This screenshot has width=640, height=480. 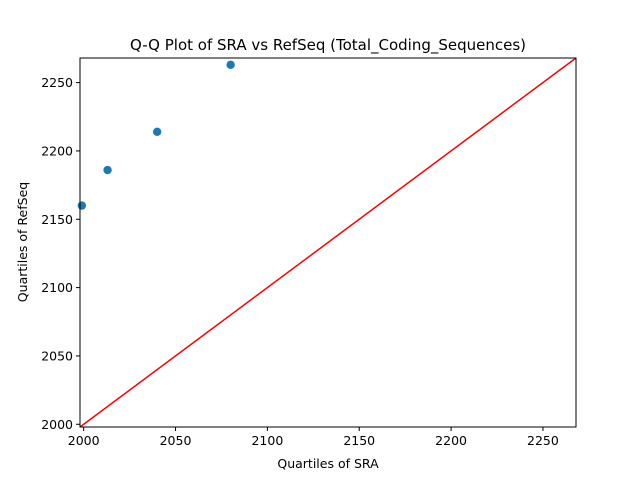 I want to click on y-tick-label: 2050, so click(x=57, y=355).